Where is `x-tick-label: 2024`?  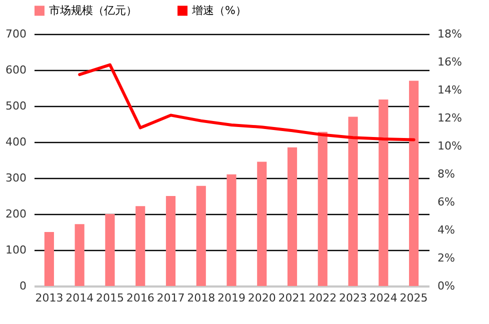
x-tick-label: 2024 is located at coordinates (383, 298).